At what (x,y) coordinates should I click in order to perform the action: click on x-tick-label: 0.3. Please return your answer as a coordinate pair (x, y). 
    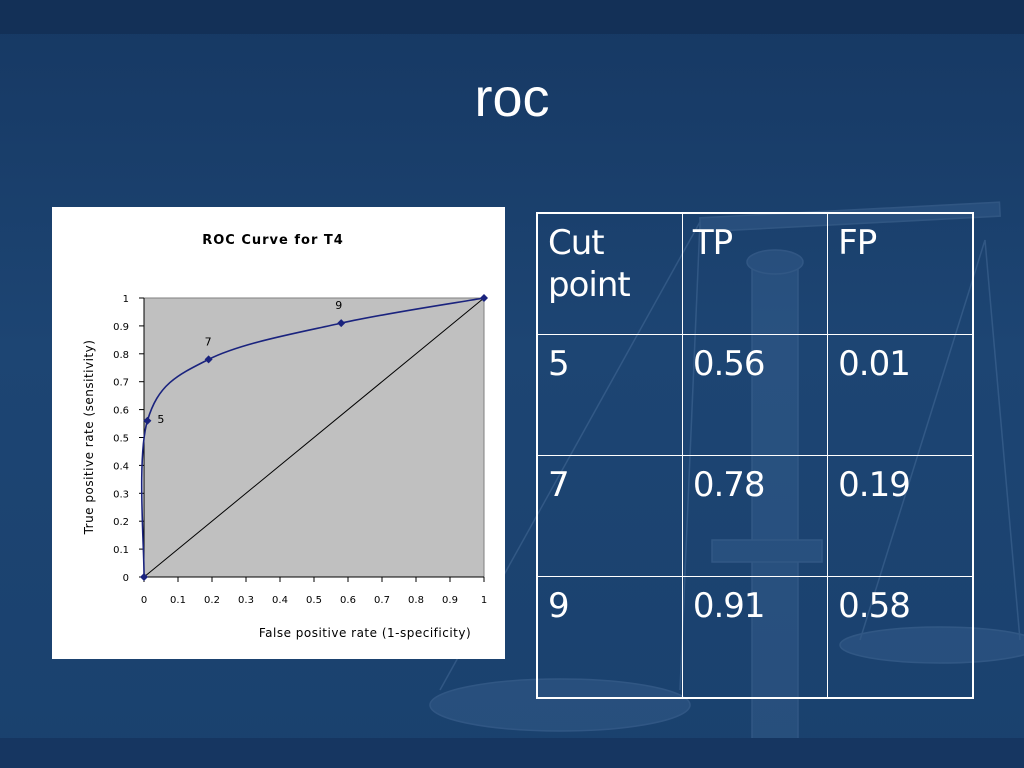
    Looking at the image, I should click on (246, 600).